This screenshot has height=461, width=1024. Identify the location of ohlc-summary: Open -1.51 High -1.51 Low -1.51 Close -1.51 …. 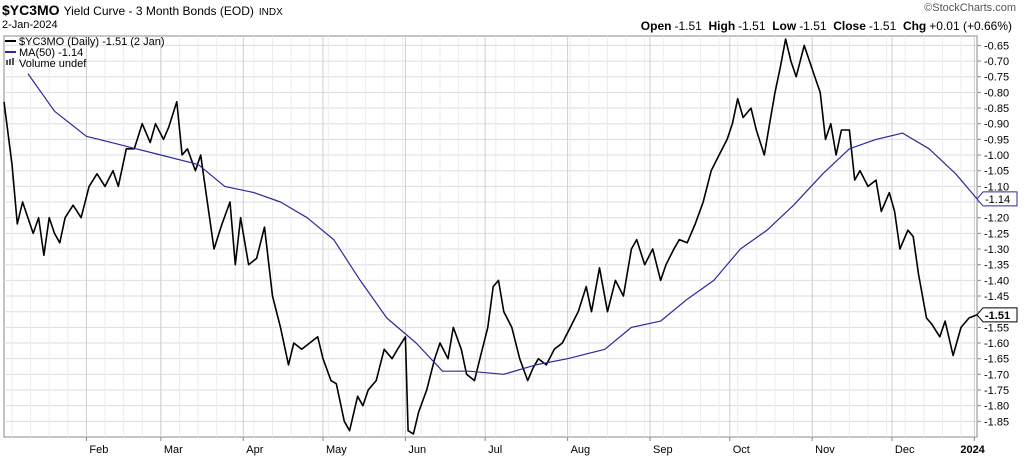
(826, 26).